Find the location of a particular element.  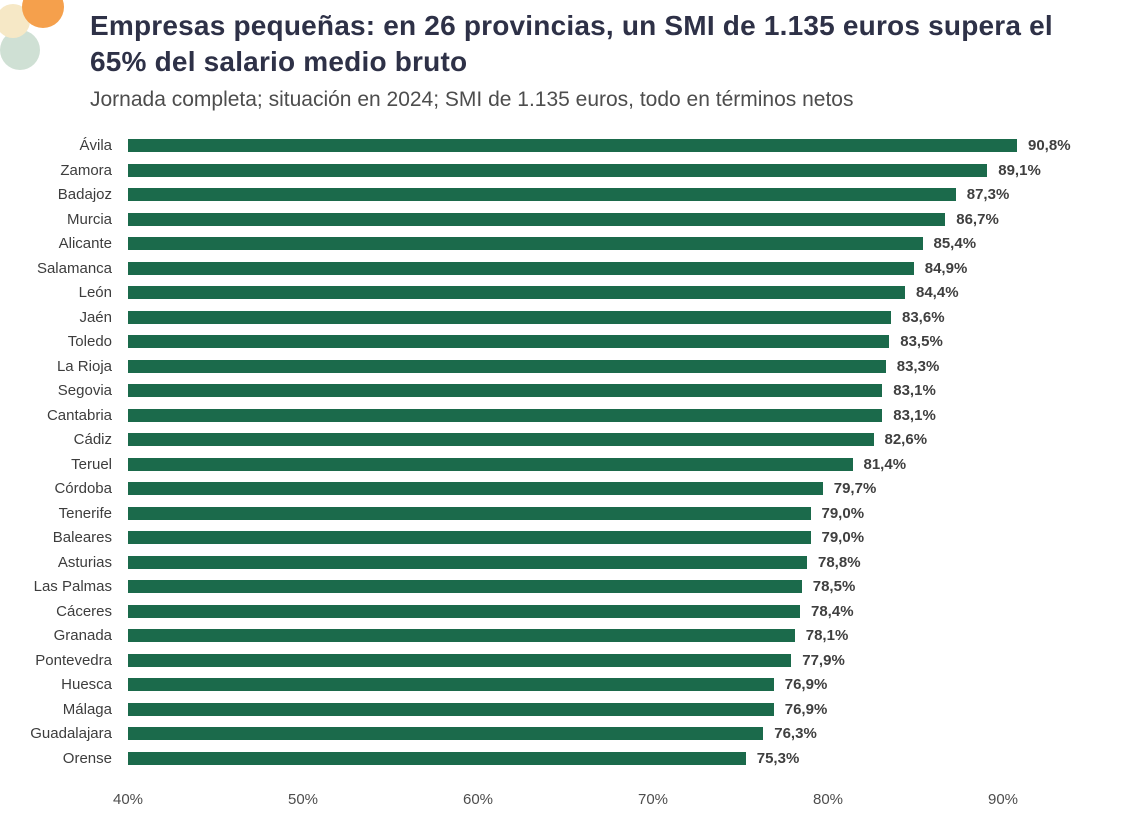

province-label: Ávila is located at coordinates (95, 146).